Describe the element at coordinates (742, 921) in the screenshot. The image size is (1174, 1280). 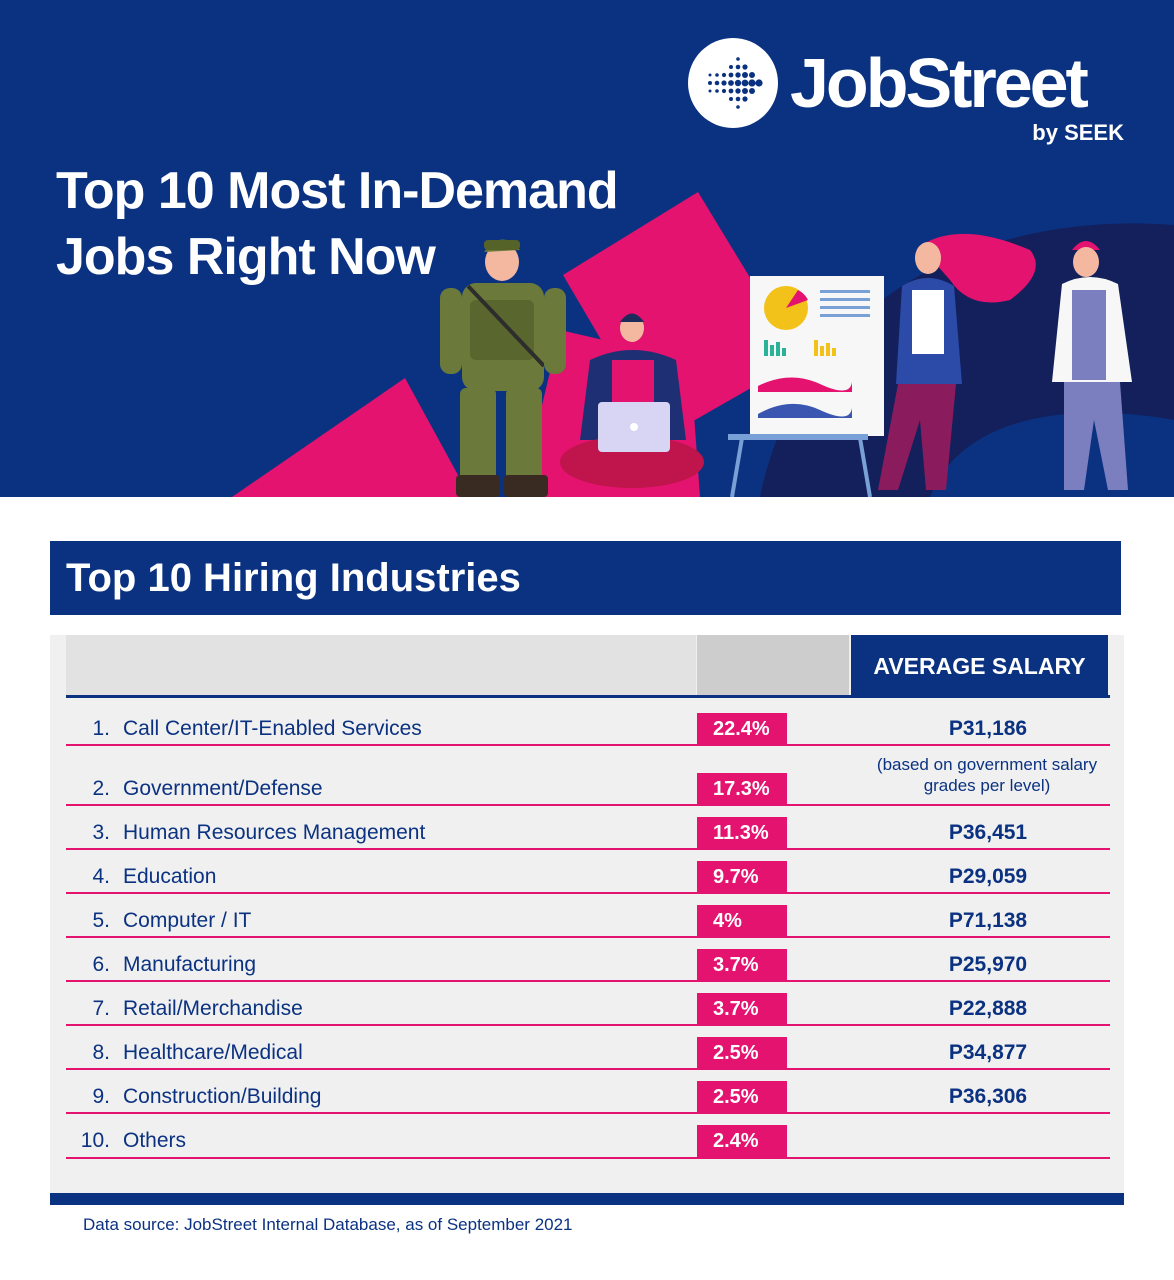
I see `row-share-badge: 4%` at that location.